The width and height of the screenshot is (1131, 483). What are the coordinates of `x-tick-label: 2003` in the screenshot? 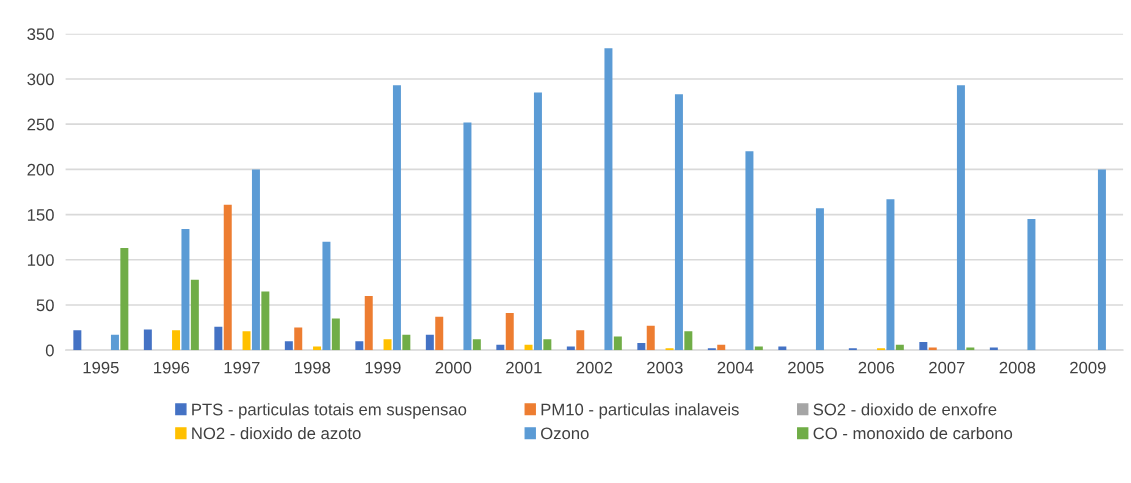 It's located at (665, 367).